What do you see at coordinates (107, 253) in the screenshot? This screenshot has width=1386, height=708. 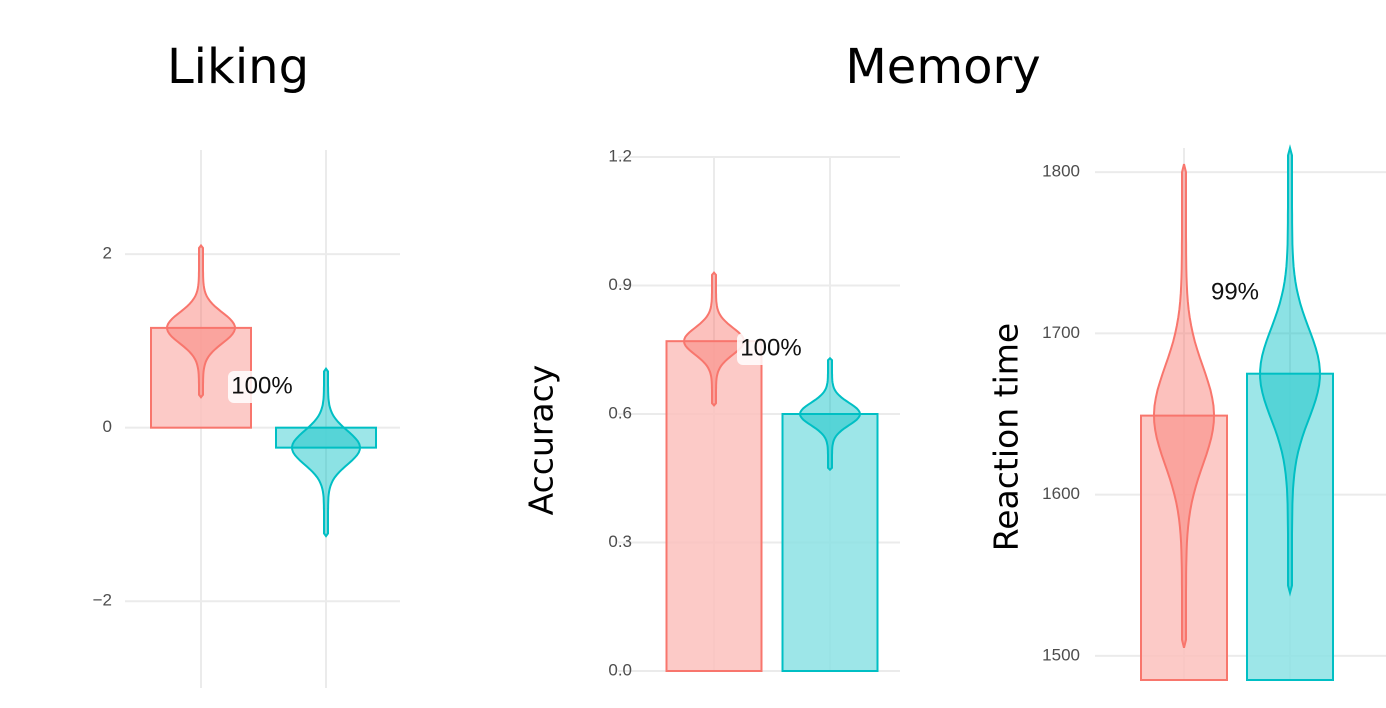 I see `y-tick-label: 2` at bounding box center [107, 253].